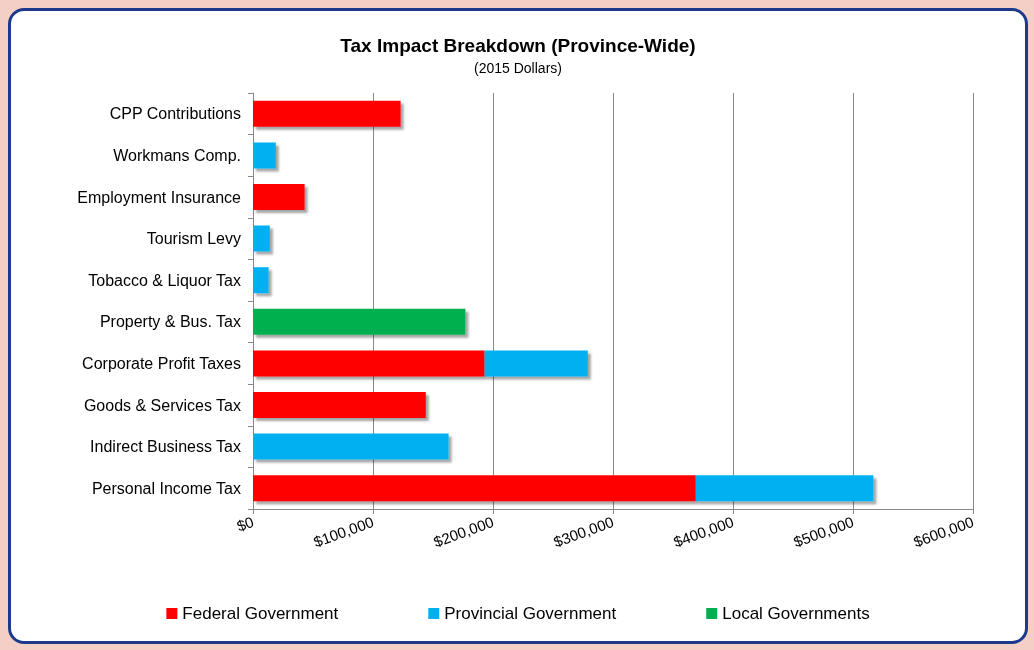 Image resolution: width=1034 pixels, height=650 pixels. Describe the element at coordinates (260, 613) in the screenshot. I see `legend-label: Federal Government` at that location.